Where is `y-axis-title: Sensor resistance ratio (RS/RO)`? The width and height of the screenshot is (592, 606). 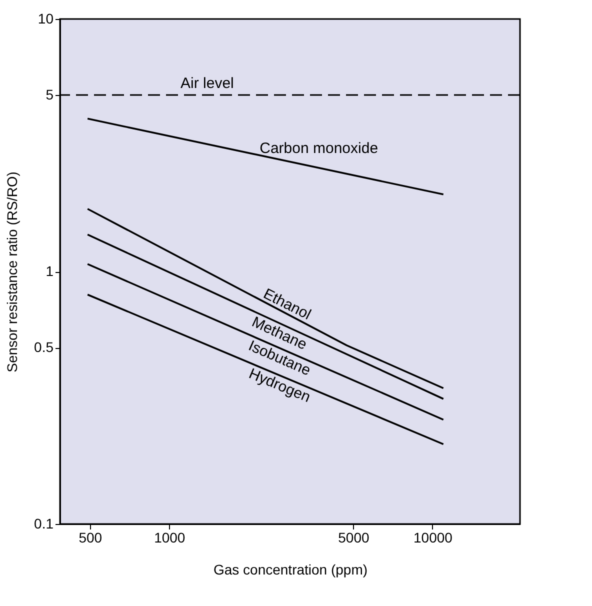 y-axis-title: Sensor resistance ratio (RS/RO) is located at coordinates (12, 272).